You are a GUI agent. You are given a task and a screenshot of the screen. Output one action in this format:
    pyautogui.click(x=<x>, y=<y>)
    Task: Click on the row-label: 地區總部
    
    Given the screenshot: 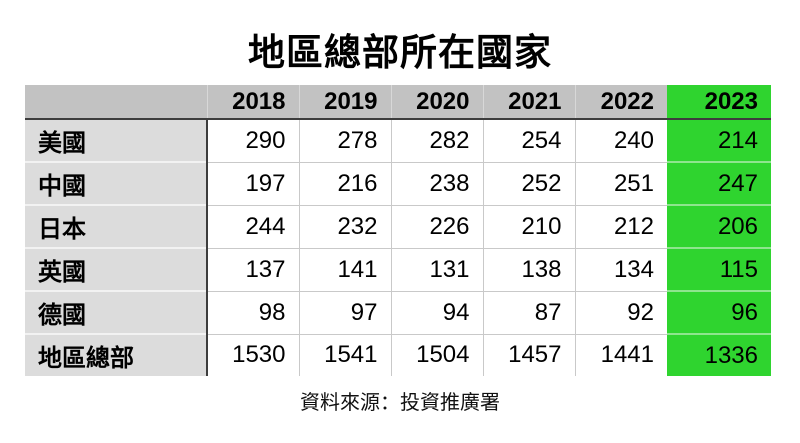 What is the action you would take?
    pyautogui.click(x=116, y=354)
    